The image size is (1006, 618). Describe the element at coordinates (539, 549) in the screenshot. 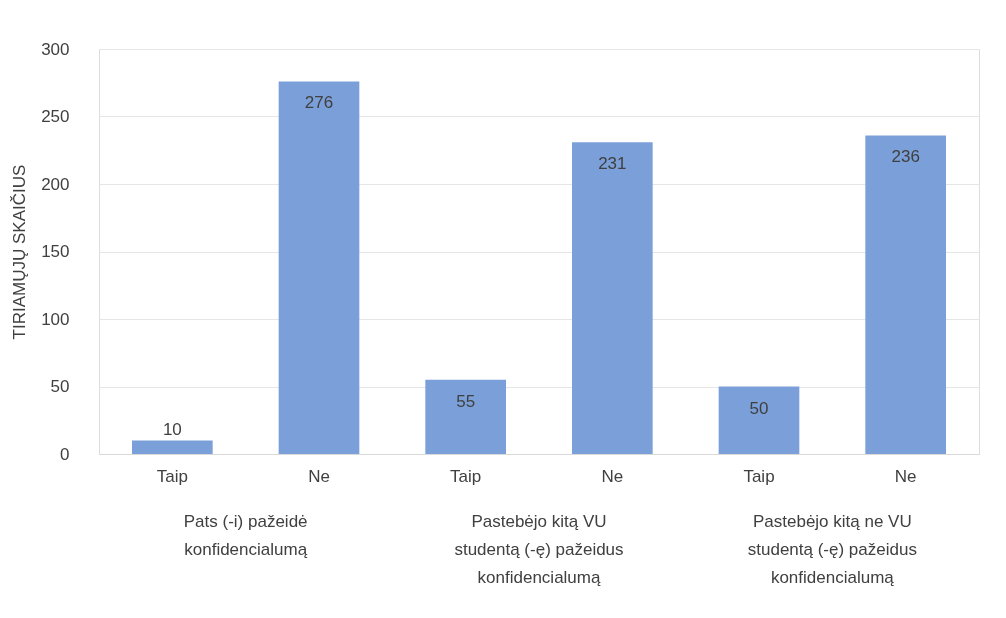

I see `text: Pastebėjo kitą VU studentą (-ę) pažeidus konfidencialumą` at that location.